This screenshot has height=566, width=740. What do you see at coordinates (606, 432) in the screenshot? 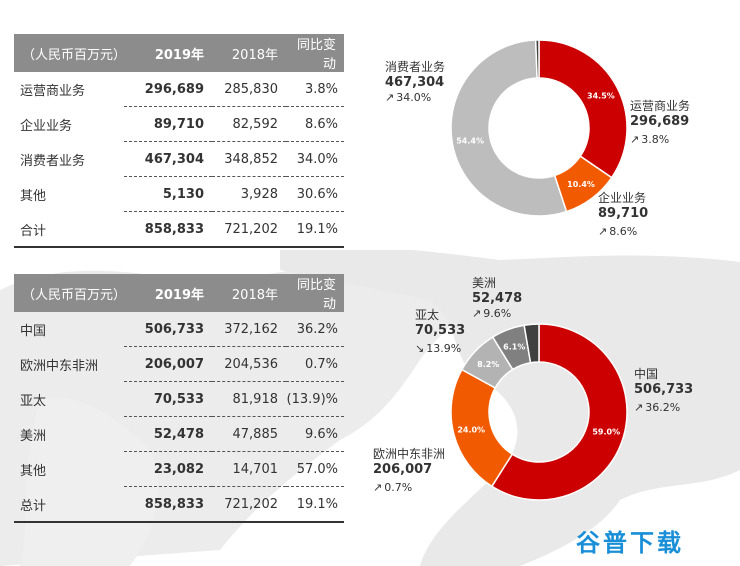
I see `slice-percent-label: 59.0%` at bounding box center [606, 432].